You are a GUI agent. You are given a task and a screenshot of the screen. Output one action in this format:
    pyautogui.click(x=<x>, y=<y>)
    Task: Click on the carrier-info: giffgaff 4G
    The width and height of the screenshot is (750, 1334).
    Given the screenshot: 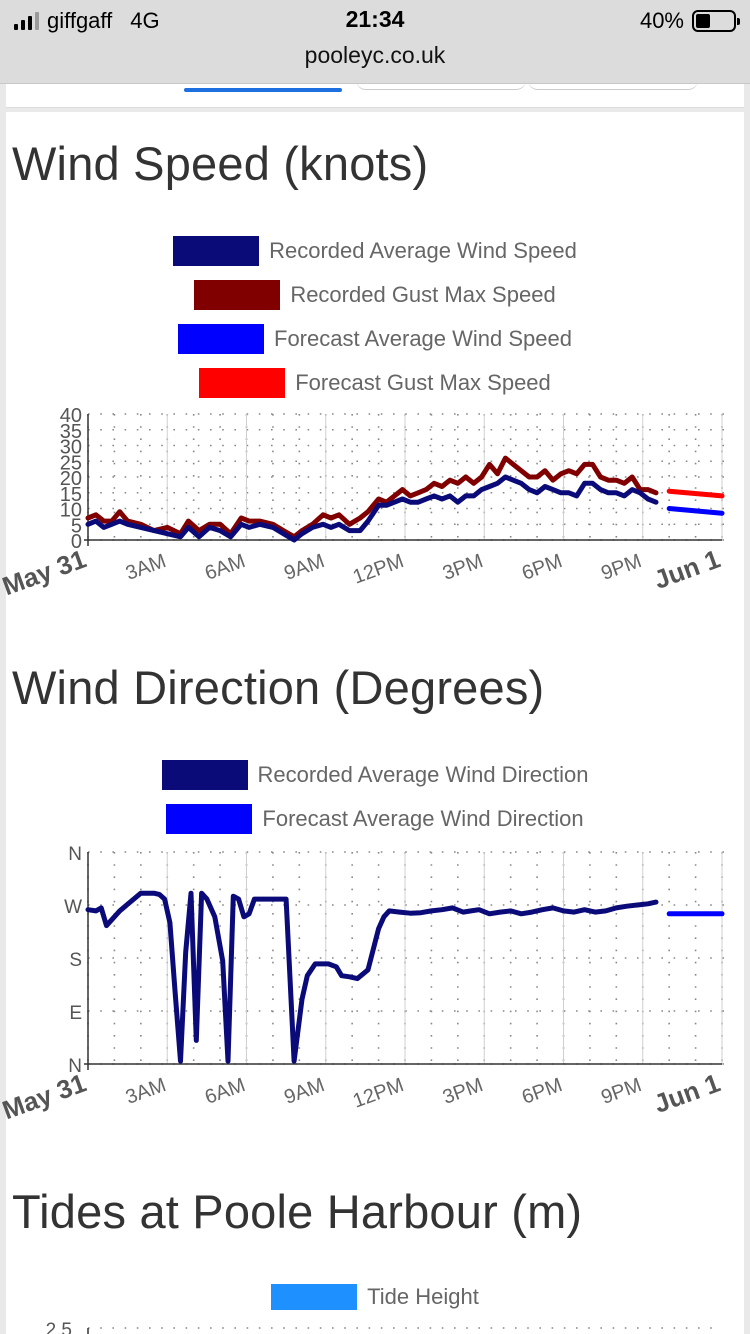 What is the action you would take?
    pyautogui.click(x=87, y=21)
    